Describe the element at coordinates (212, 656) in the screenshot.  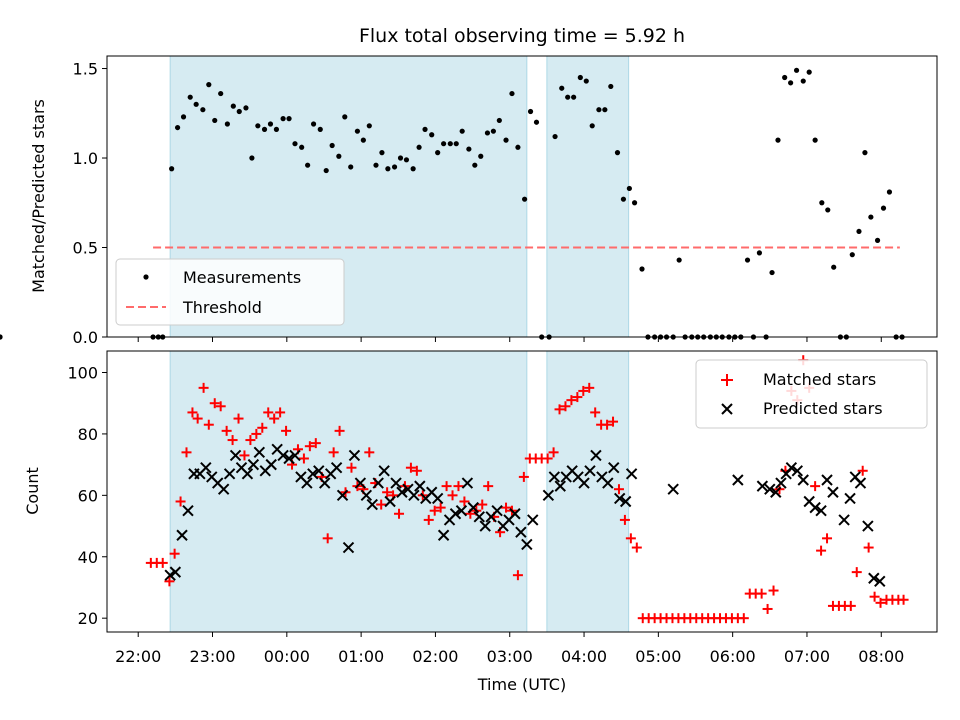
I see `count-x-tick-label: 23:00` at that location.